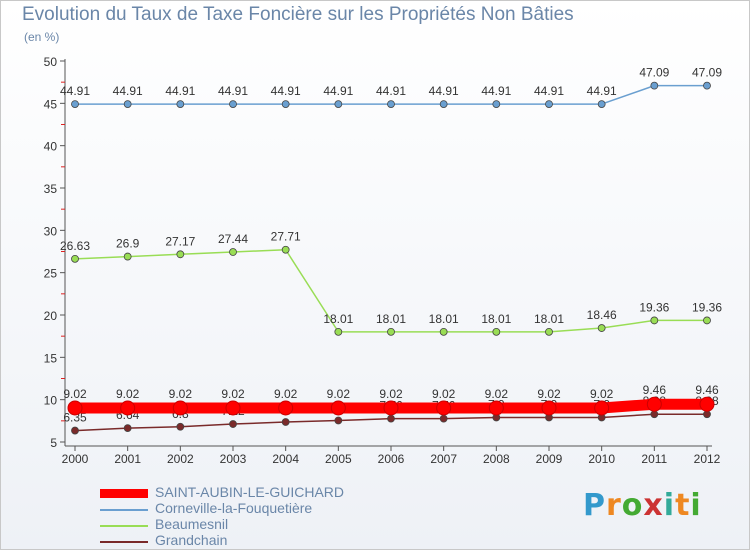 The width and height of the screenshot is (750, 550). I want to click on y-tick-label: 5, so click(53, 443).